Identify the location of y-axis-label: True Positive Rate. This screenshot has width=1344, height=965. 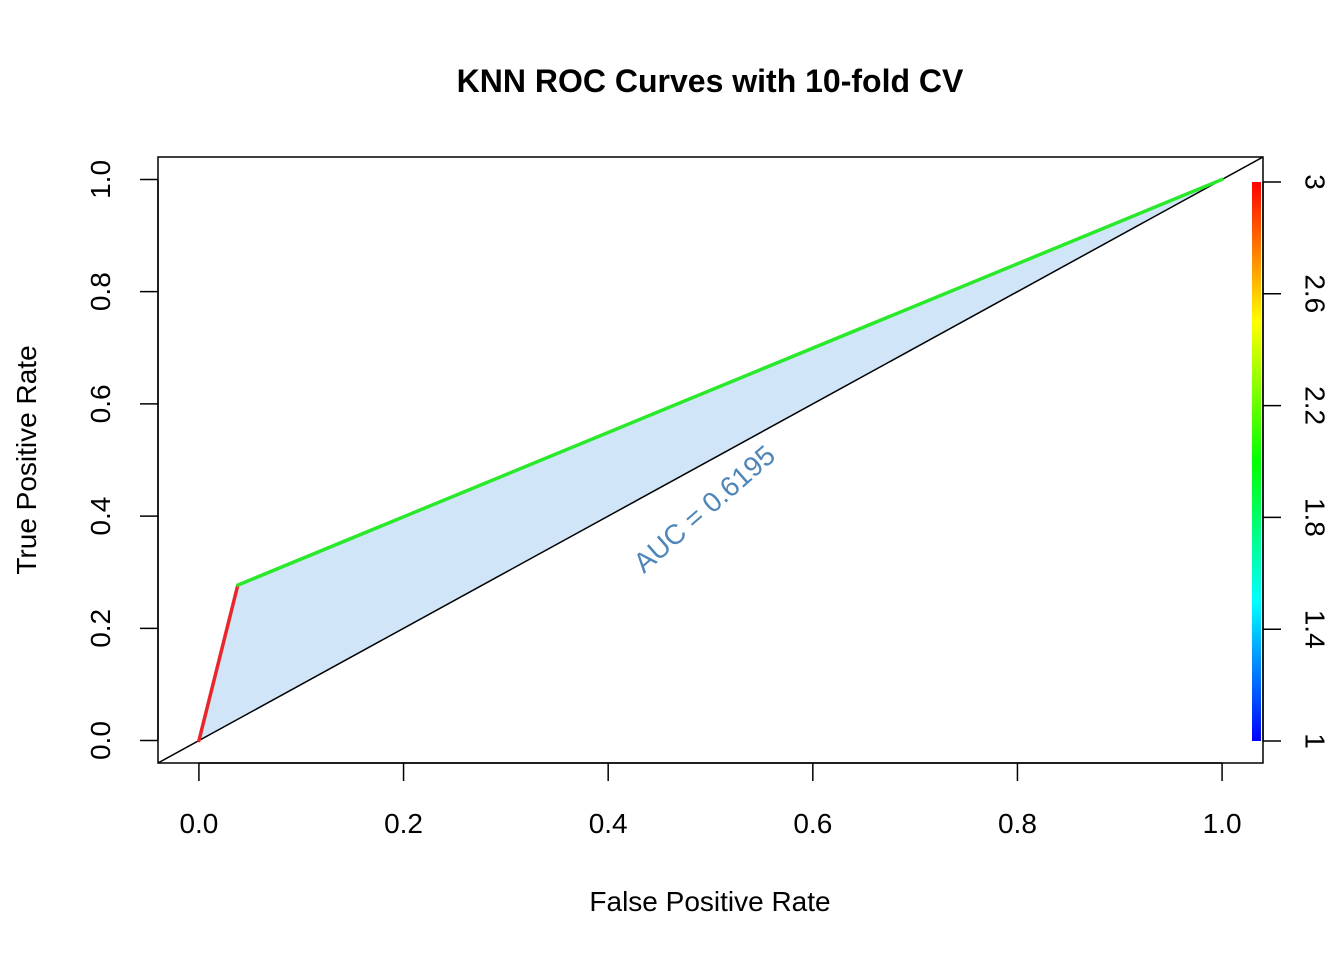
(26, 459).